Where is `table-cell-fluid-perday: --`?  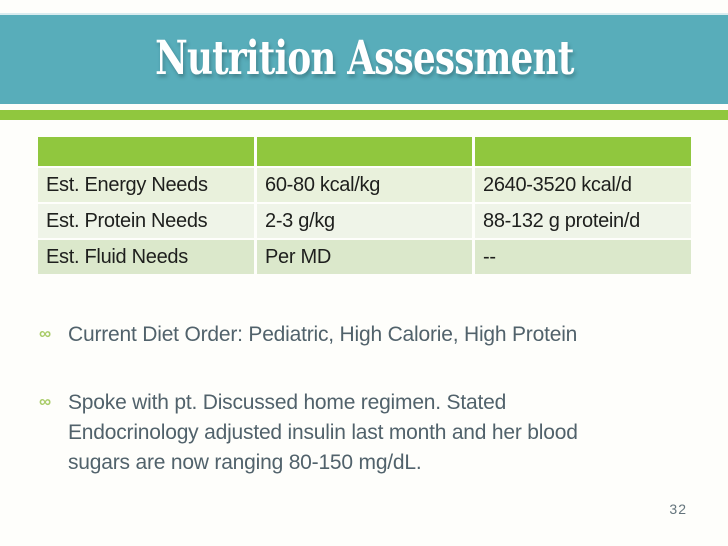 table-cell-fluid-perday: -- is located at coordinates (583, 257).